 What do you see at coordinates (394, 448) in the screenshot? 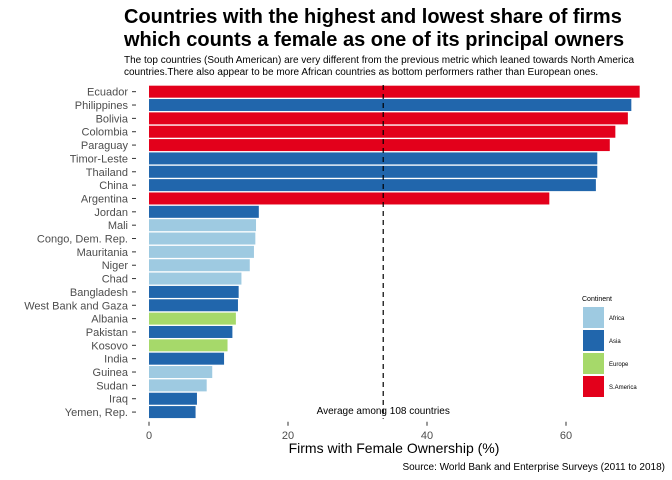
I see `x-axis-label: Firms with Female Ownership (%)` at bounding box center [394, 448].